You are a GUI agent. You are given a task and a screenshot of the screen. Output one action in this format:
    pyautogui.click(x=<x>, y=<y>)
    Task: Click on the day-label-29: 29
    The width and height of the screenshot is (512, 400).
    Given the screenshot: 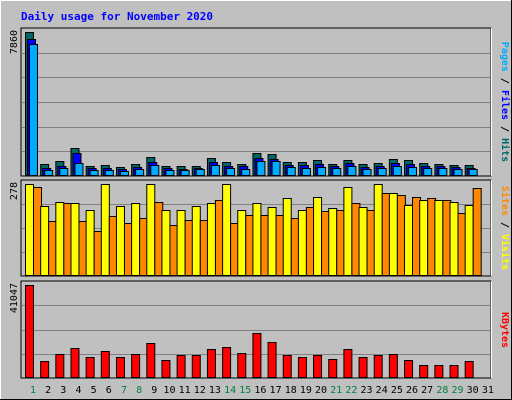 What is the action you would take?
    pyautogui.click(x=457, y=390)
    